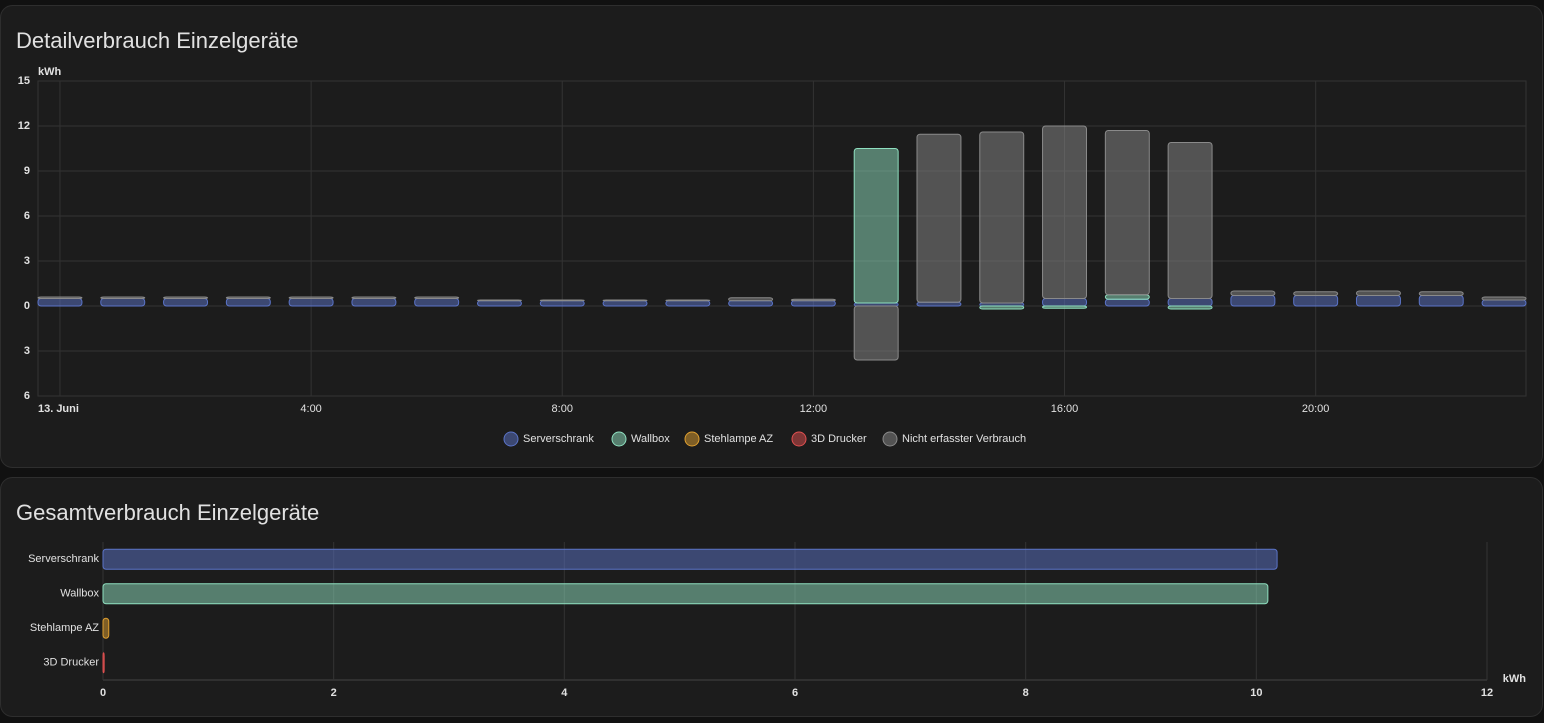 Image resolution: width=1544 pixels, height=723 pixels. I want to click on x-tick-label: 4:00, so click(310, 409).